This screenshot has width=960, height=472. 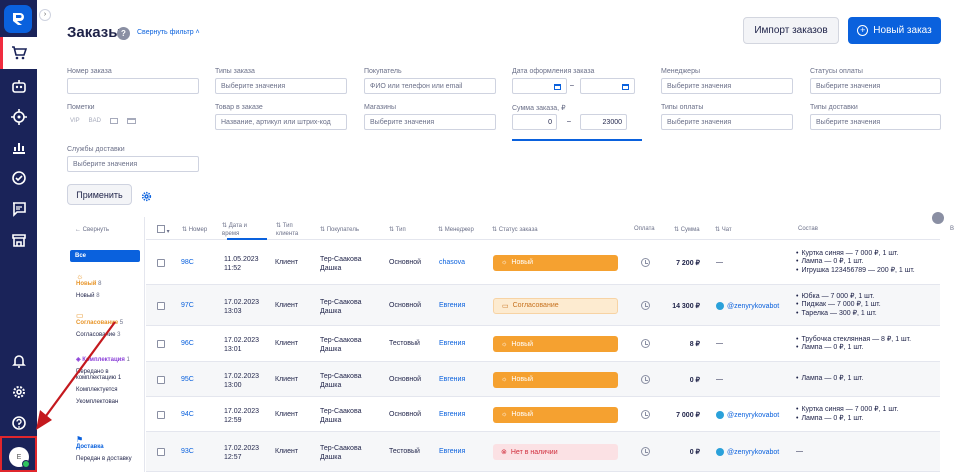 I want to click on buyer-name: Тер-Саакова Дашка, so click(x=341, y=263).